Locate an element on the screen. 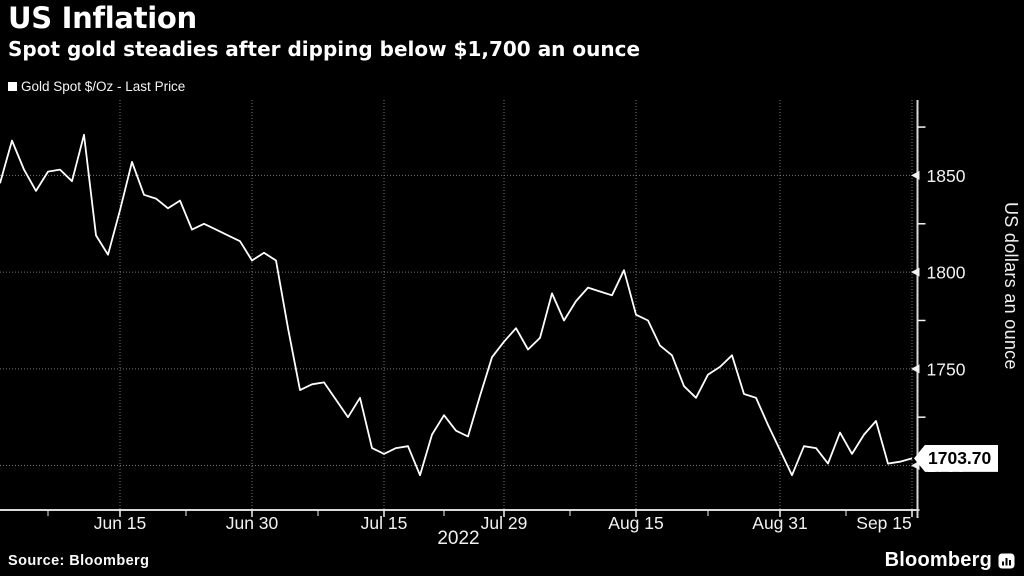 The height and width of the screenshot is (576, 1024). x-tick-label: Aug 15 is located at coordinates (635, 523).